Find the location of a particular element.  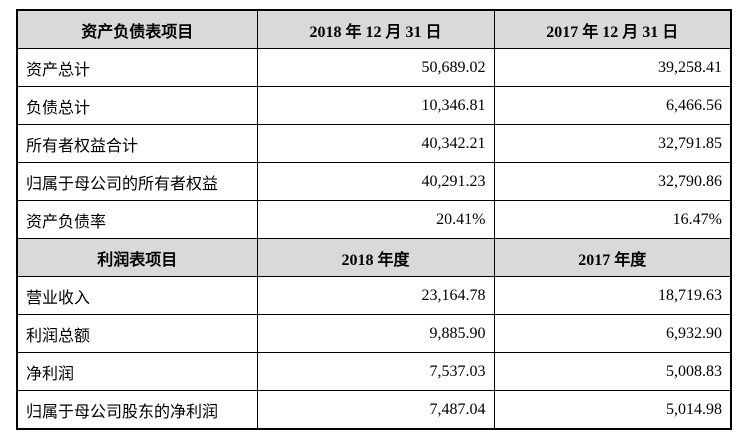

value-2017: 5,008.83 is located at coordinates (612, 371).